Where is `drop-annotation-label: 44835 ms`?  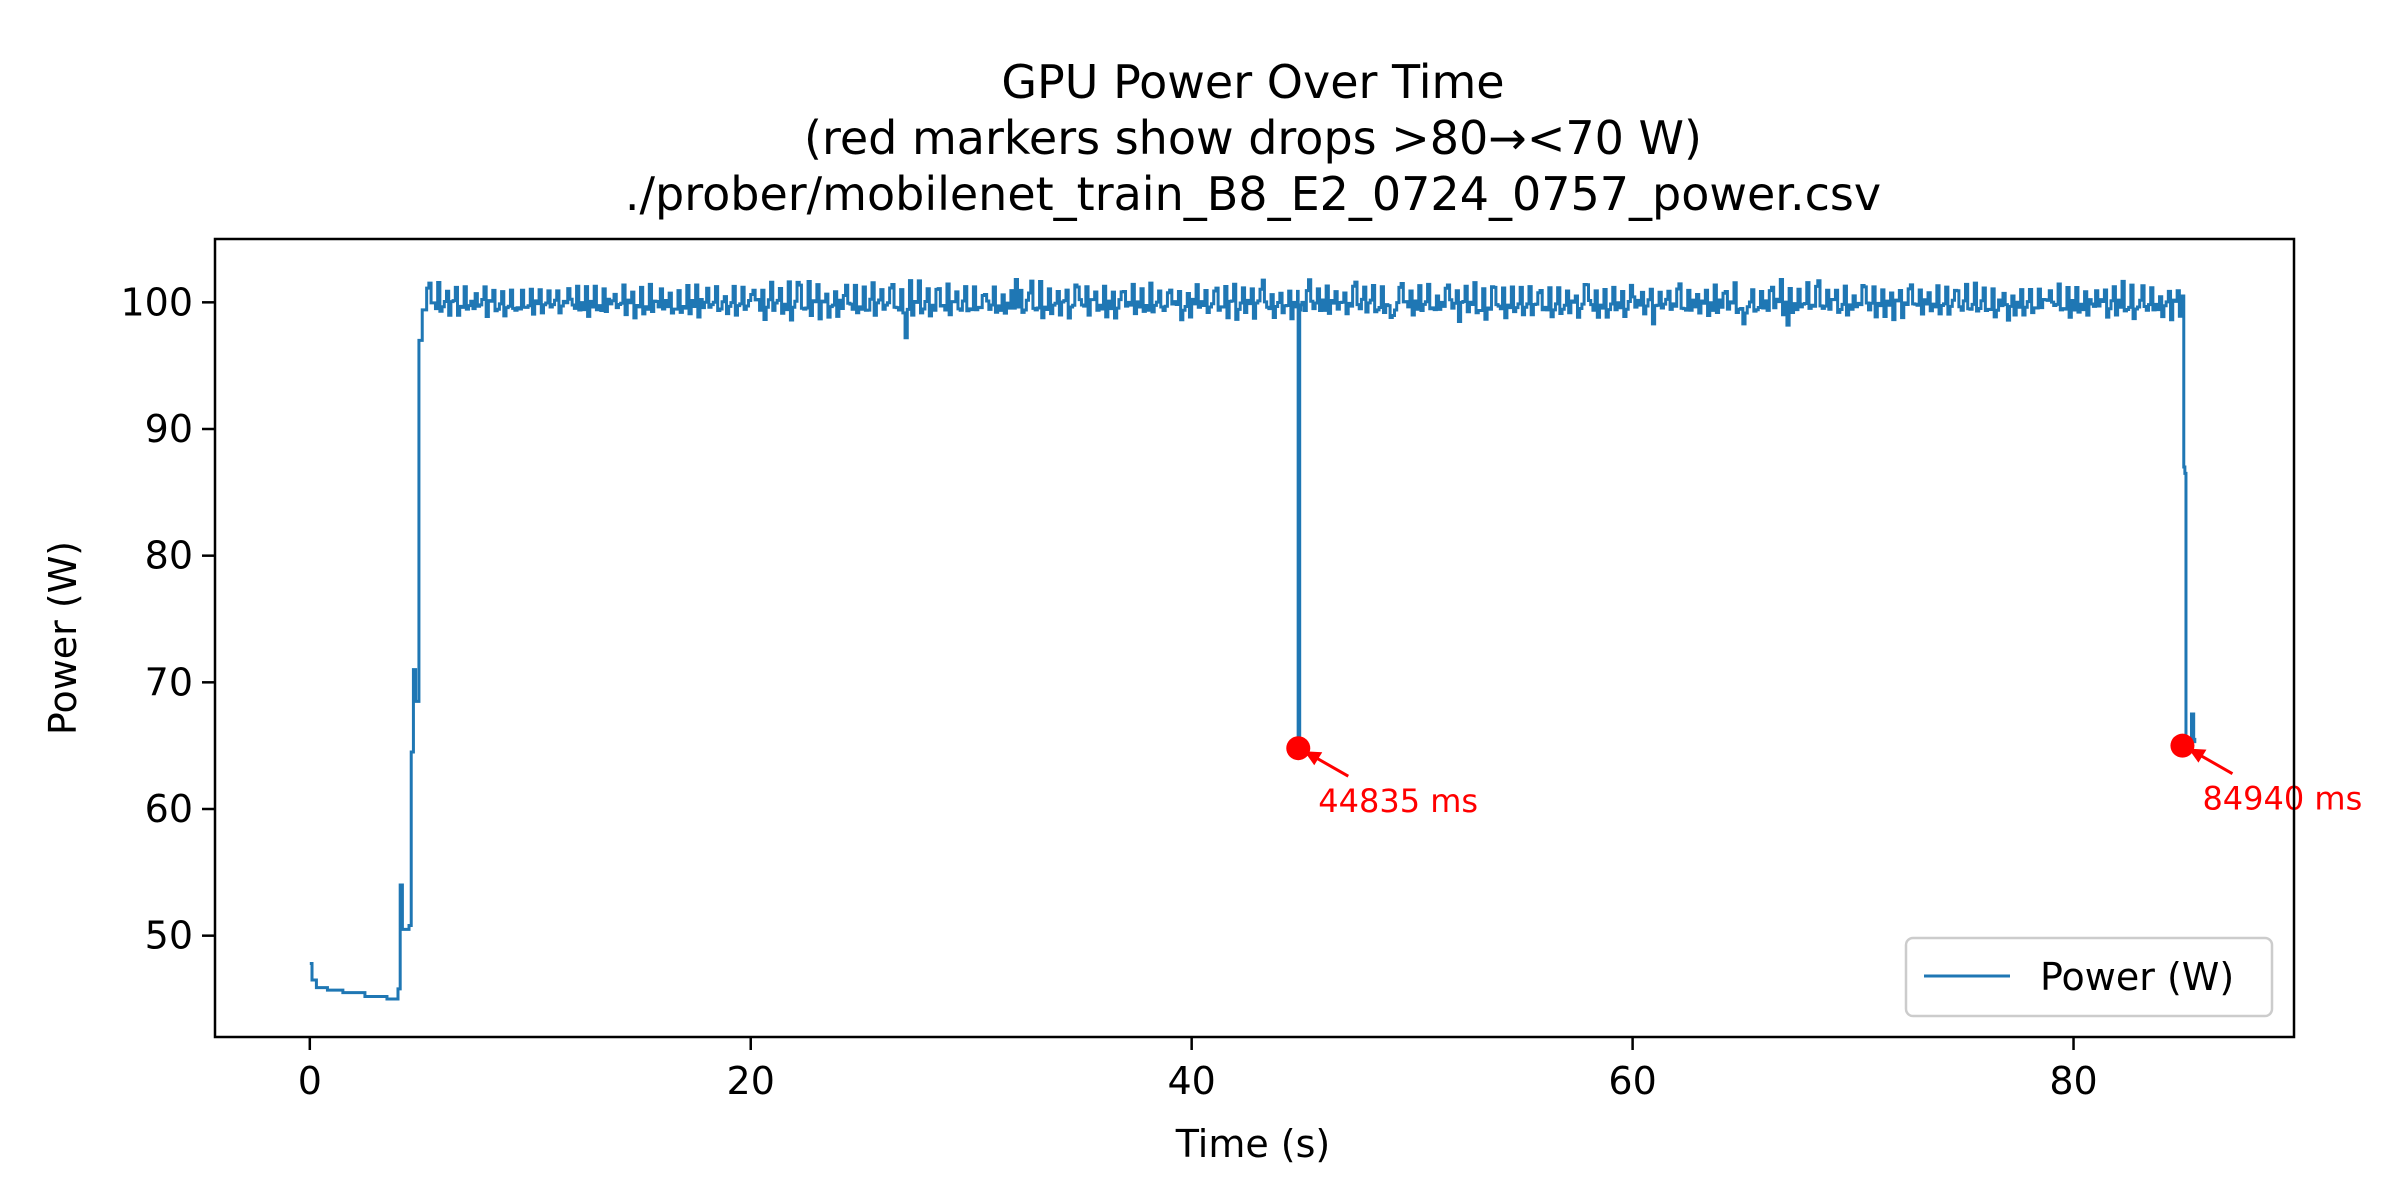
drop-annotation-label: 44835 ms is located at coordinates (1398, 801).